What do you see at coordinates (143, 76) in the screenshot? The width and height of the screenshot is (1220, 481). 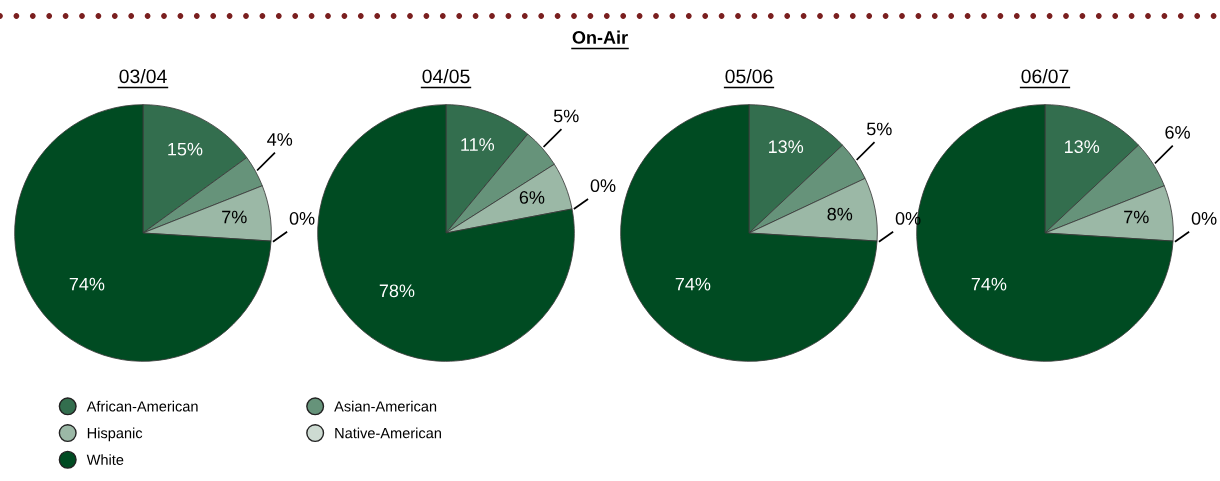 I see `chart-title: 03/04` at bounding box center [143, 76].